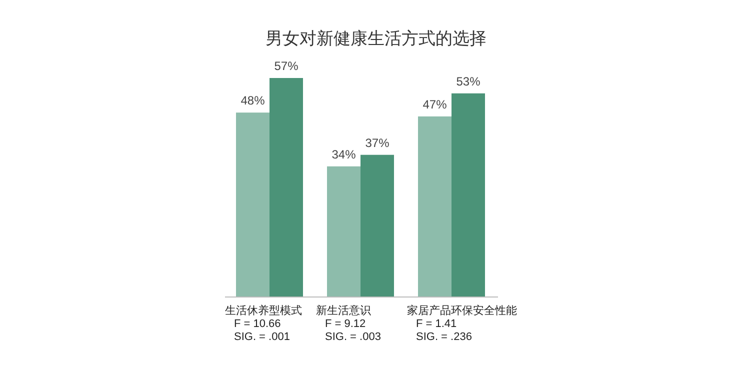 The image size is (752, 365). Describe the element at coordinates (263, 310) in the screenshot. I see `x-tick-label: 生活休养型模式` at that location.